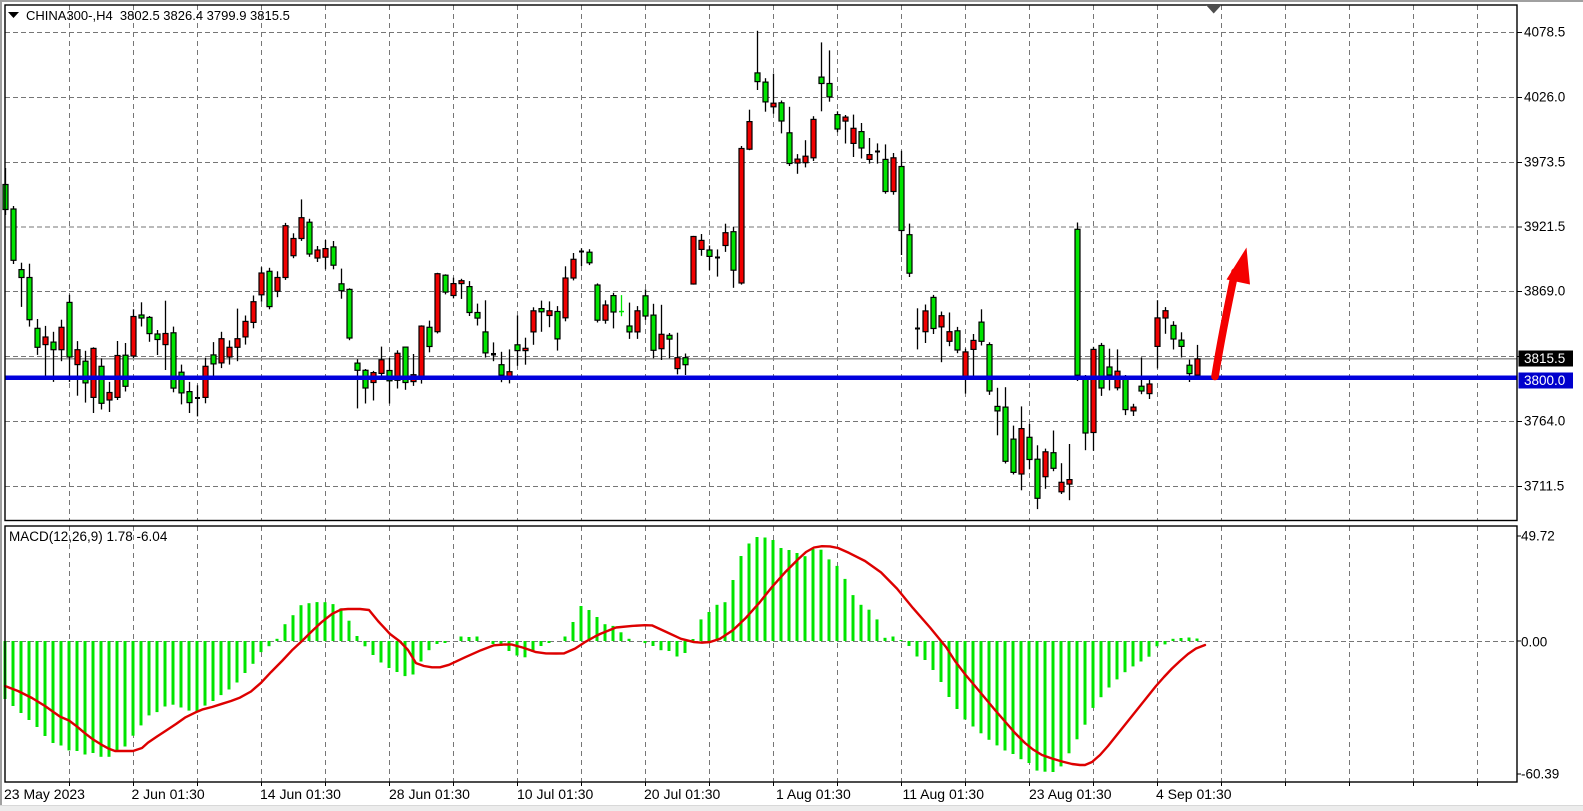 The width and height of the screenshot is (1583, 811). I want to click on svg-text: 28 Jun 01:30, so click(429, 794).